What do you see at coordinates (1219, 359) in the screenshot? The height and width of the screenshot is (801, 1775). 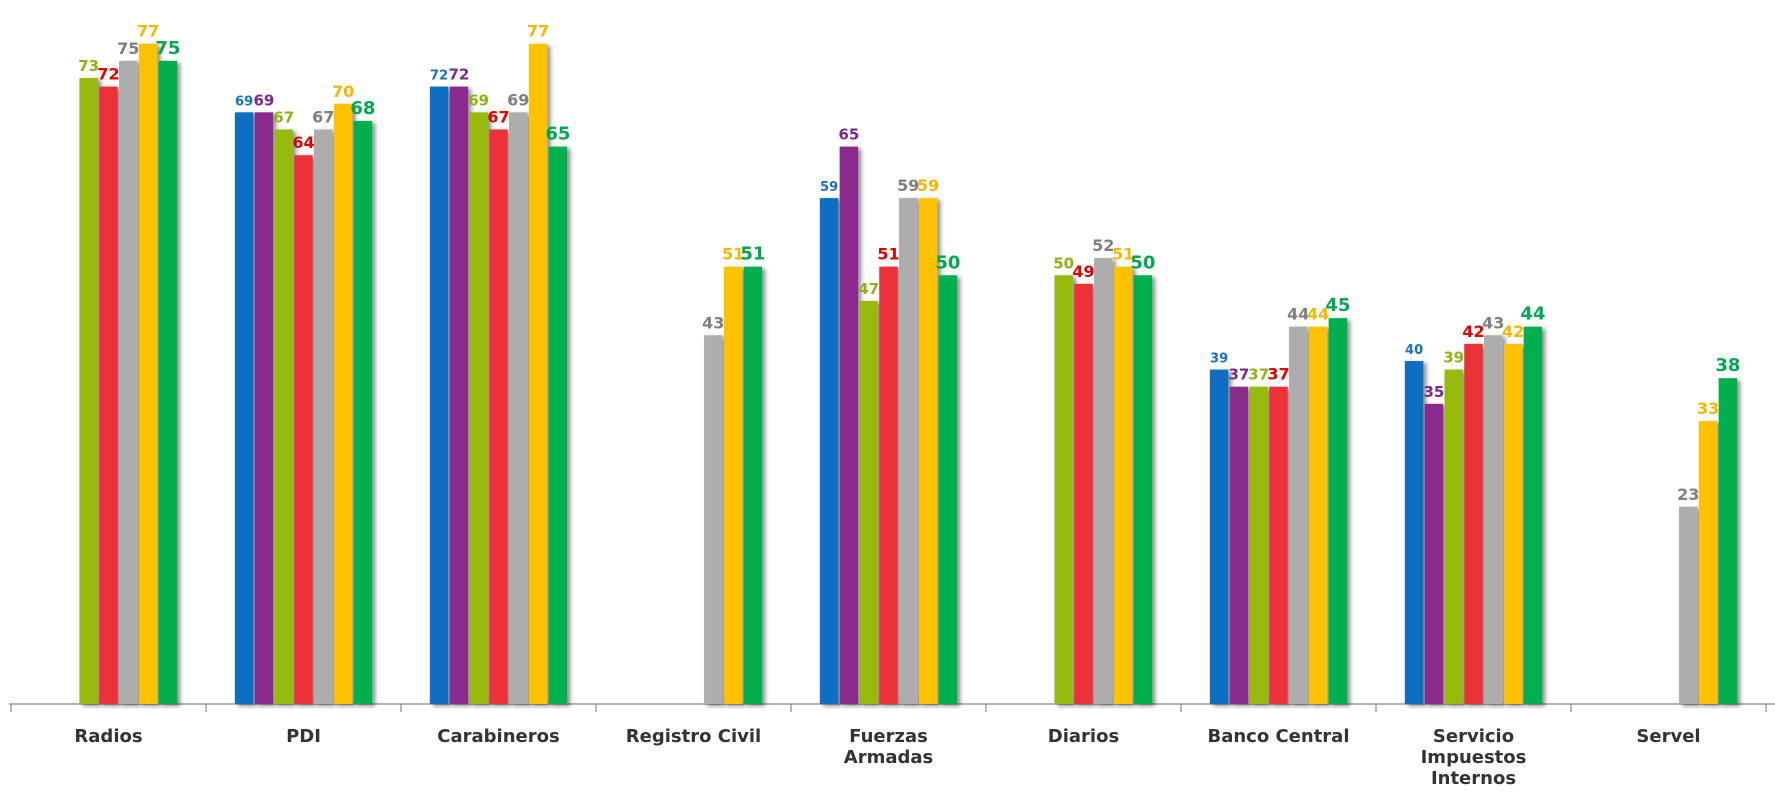 I see `value-label: 39` at bounding box center [1219, 359].